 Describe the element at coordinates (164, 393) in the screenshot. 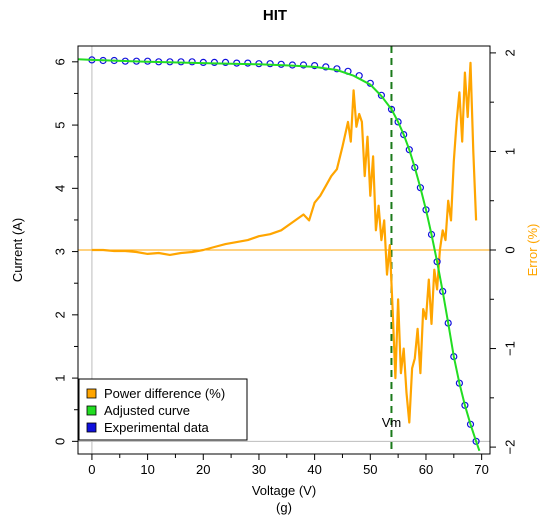

I see `legend-label-power: Power difference (%)` at that location.